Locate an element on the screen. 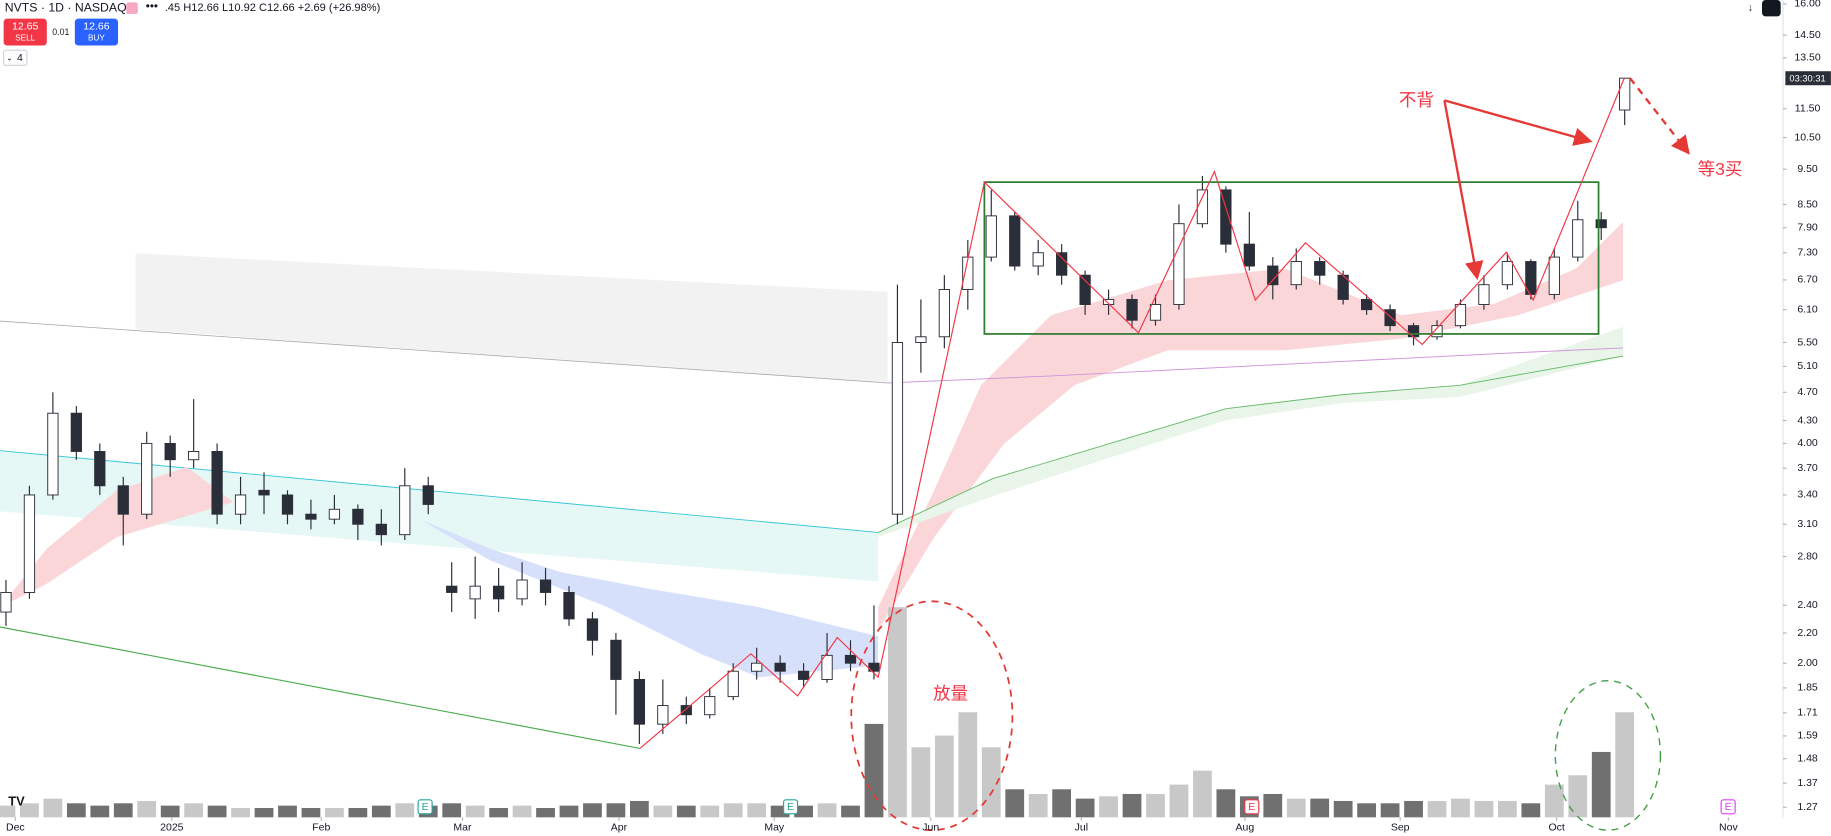 This screenshot has height=836, width=1831. more-icon: ••• is located at coordinates (152, 6).